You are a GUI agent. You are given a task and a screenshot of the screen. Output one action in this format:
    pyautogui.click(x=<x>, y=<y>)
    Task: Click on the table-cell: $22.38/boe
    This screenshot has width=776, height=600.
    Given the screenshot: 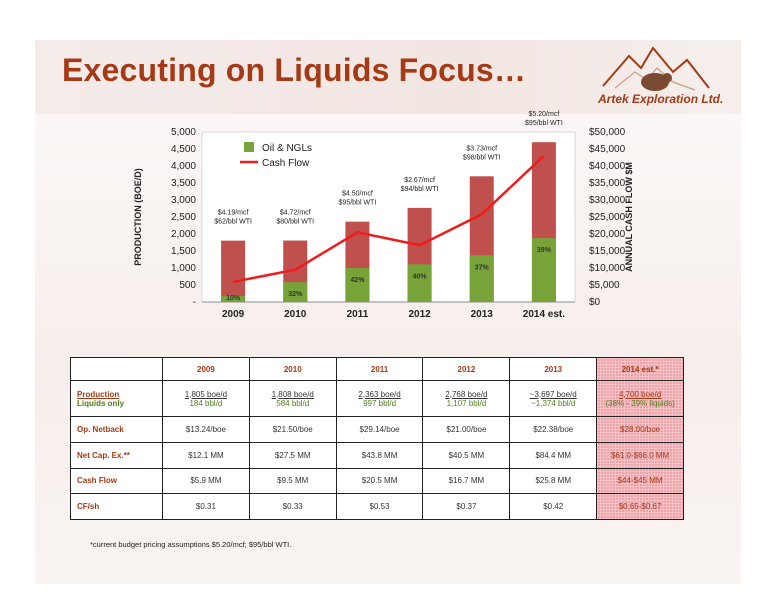 What is the action you would take?
    pyautogui.click(x=553, y=429)
    